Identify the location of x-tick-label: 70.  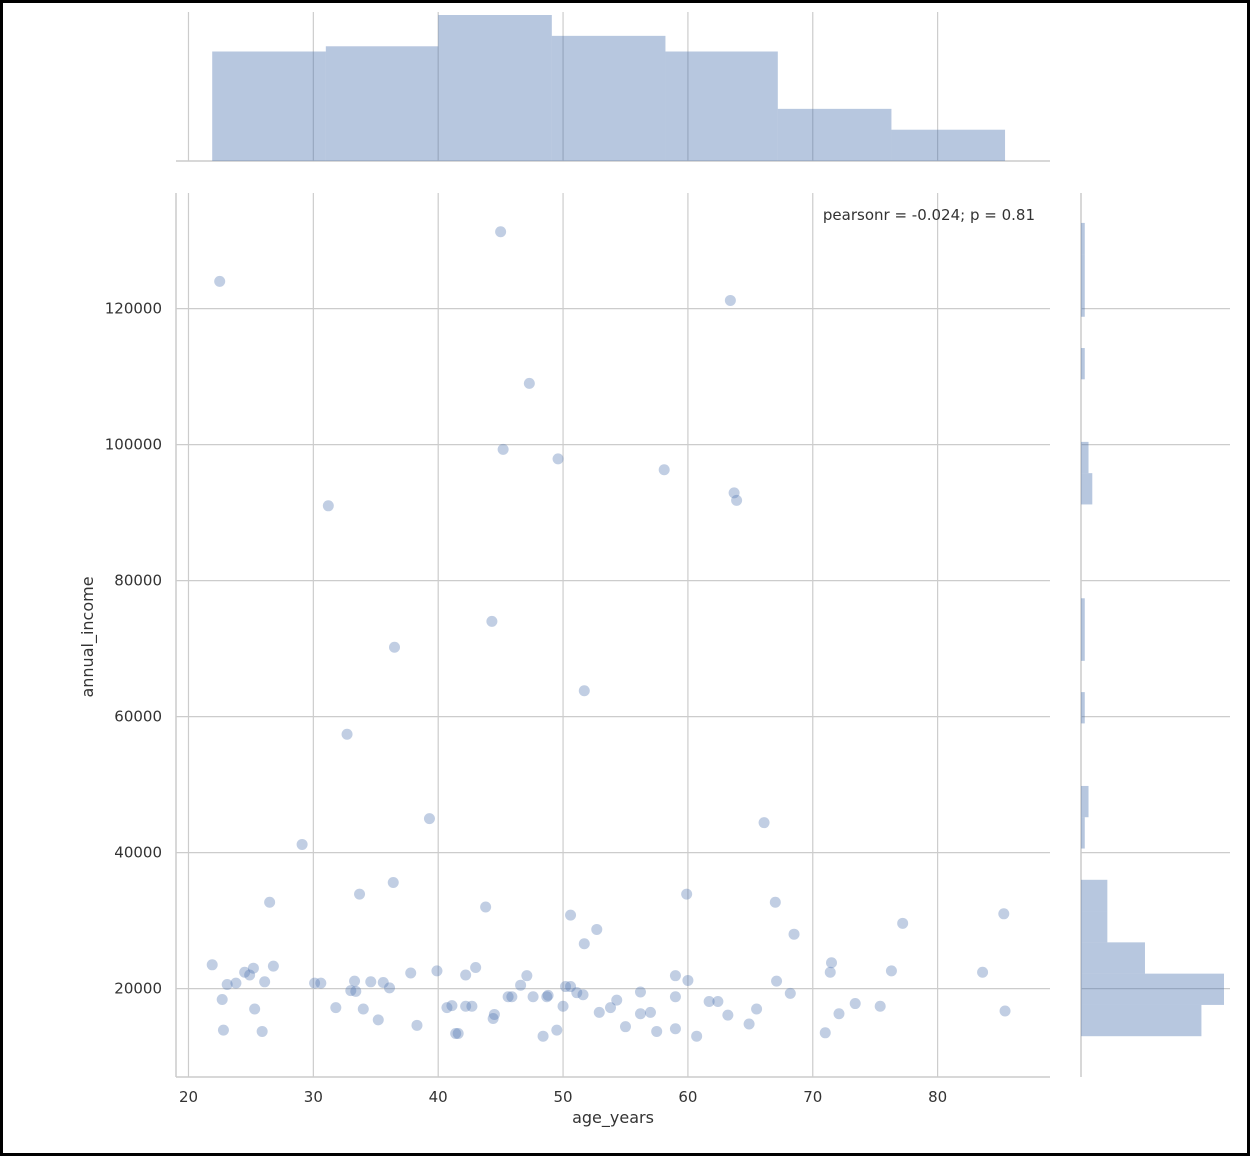
(812, 1097).